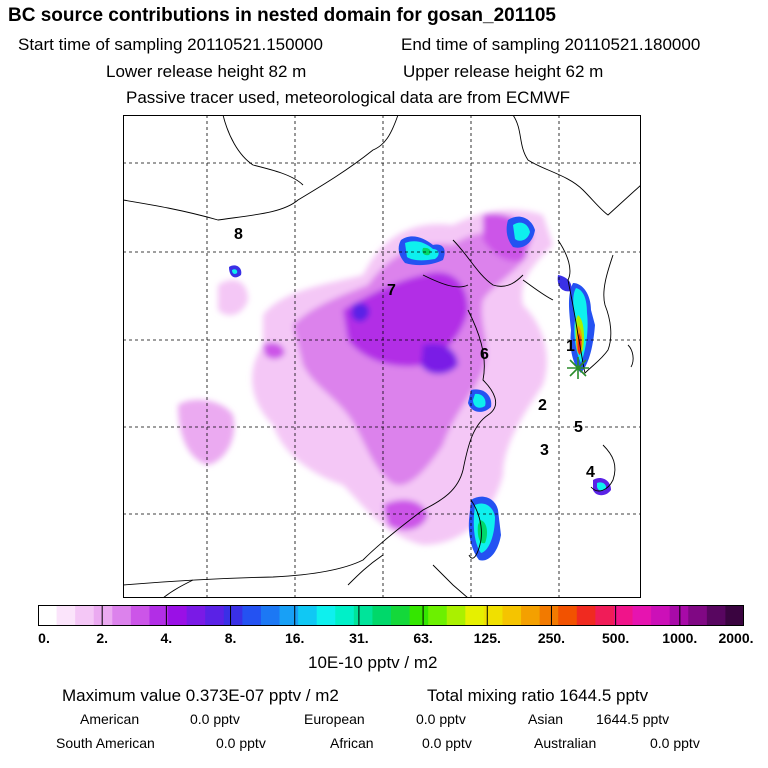 Image resolution: width=768 pixels, height=768 pixels. What do you see at coordinates (565, 743) in the screenshot?
I see `australian-label: Australian` at bounding box center [565, 743].